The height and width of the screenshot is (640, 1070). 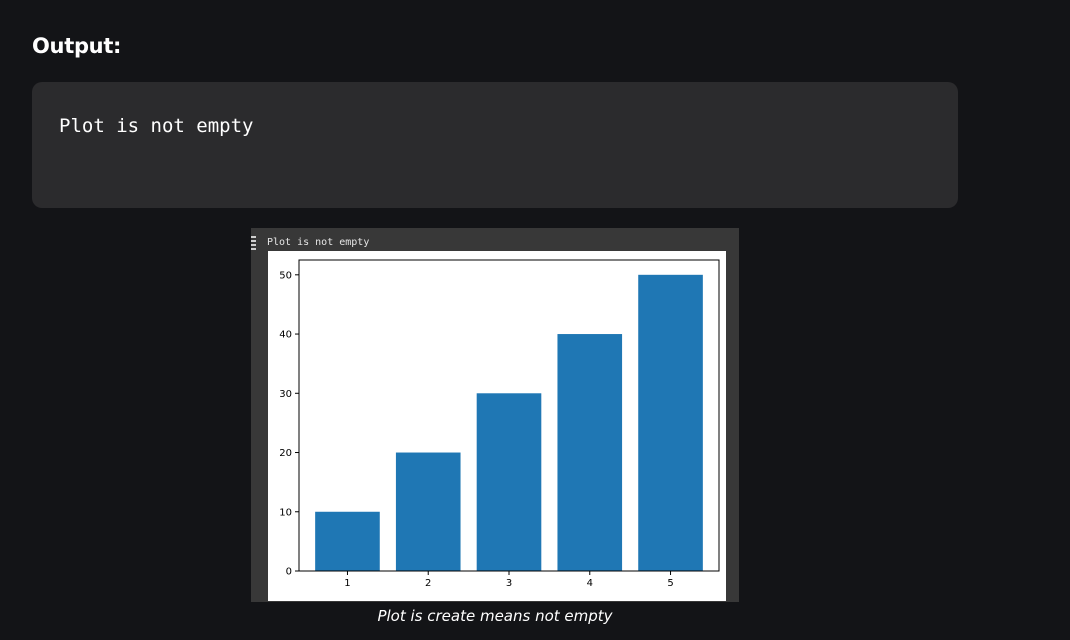 What do you see at coordinates (318, 242) in the screenshot?
I see `cell-output-text: Plot is not empty` at bounding box center [318, 242].